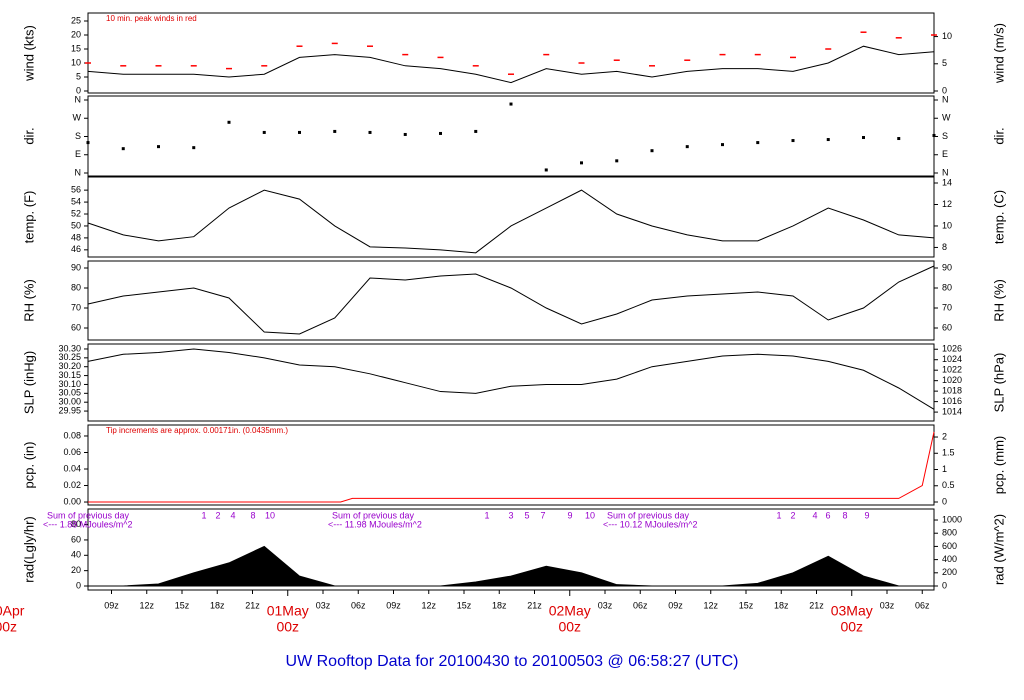 This screenshot has height=700, width=1024. Describe the element at coordinates (949, 546) in the screenshot. I see `y2-tick-label: 600` at that location.